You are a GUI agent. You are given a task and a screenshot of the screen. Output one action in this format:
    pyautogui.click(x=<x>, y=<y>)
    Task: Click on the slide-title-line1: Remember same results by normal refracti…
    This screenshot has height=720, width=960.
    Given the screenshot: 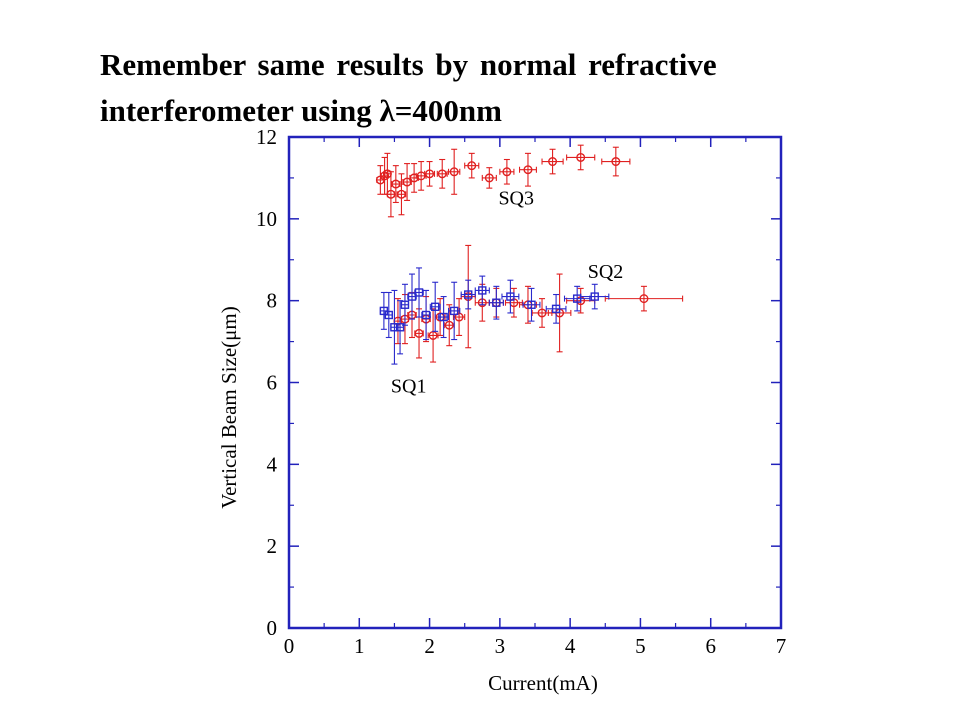 What is the action you would take?
    pyautogui.click(x=408, y=64)
    